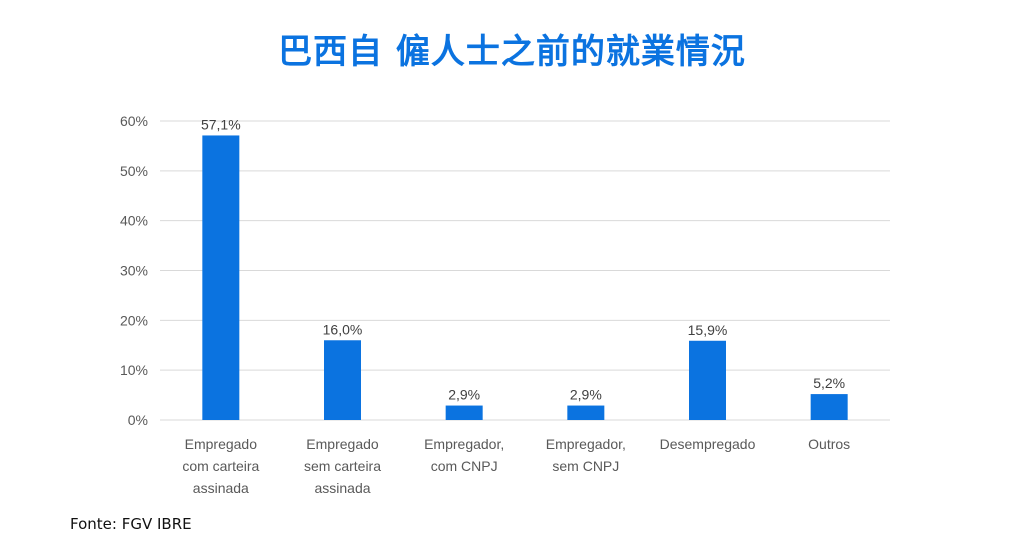  Describe the element at coordinates (708, 444) in the screenshot. I see `x-tick-label: Desempregado` at that location.